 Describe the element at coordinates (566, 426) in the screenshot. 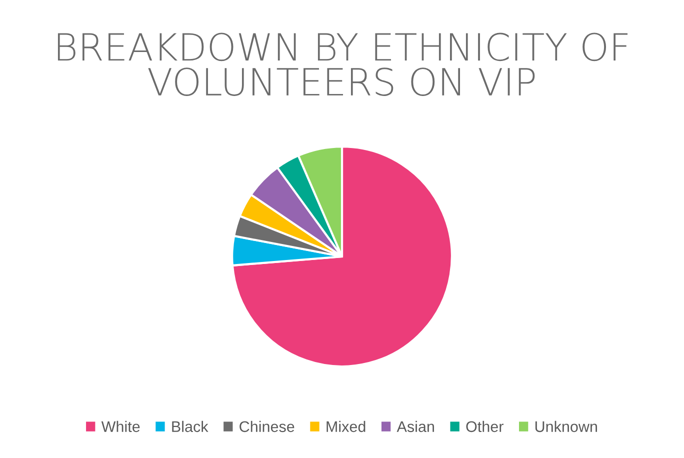

I see `legend-label: Unknown` at that location.